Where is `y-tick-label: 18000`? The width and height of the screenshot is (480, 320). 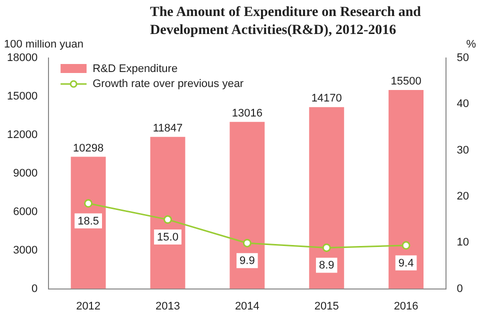
y-tick-label: 18000 is located at coordinates (22, 58).